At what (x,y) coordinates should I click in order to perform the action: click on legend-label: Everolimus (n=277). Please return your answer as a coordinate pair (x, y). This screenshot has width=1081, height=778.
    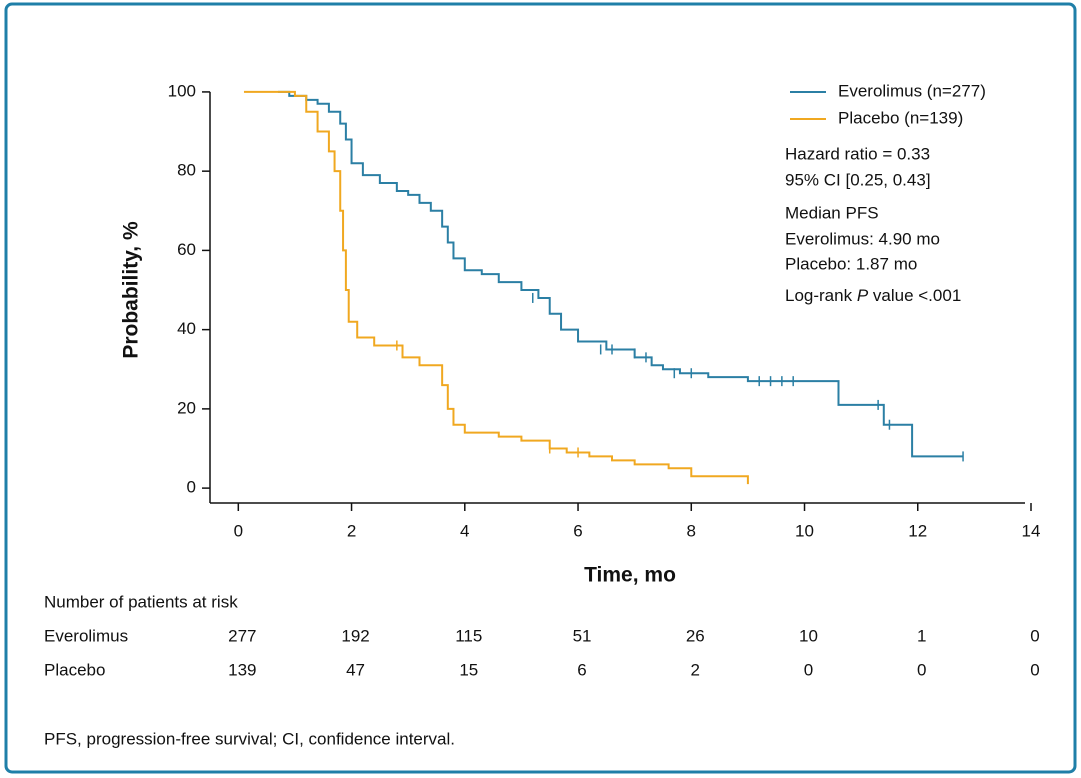
    Looking at the image, I should click on (912, 90).